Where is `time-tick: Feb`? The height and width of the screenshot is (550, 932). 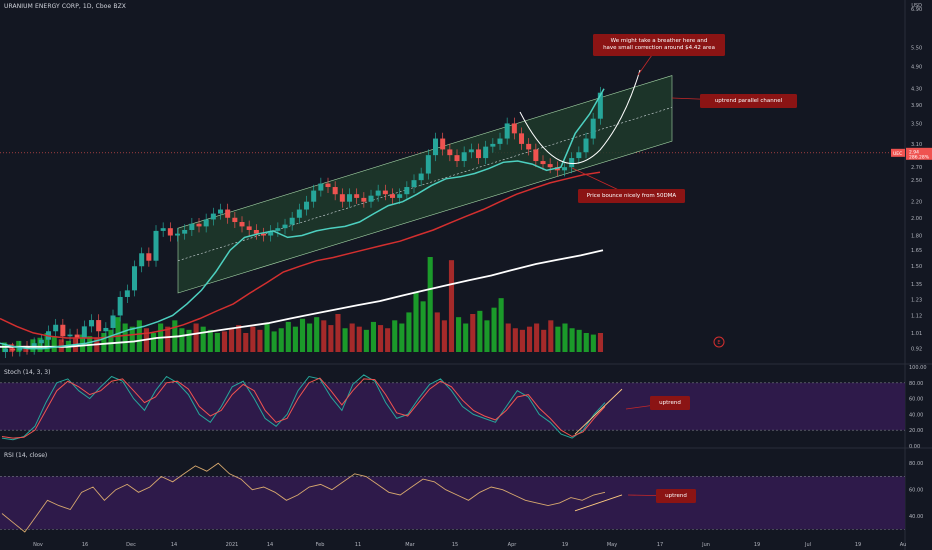
time-tick: Feb is located at coordinates (320, 545).